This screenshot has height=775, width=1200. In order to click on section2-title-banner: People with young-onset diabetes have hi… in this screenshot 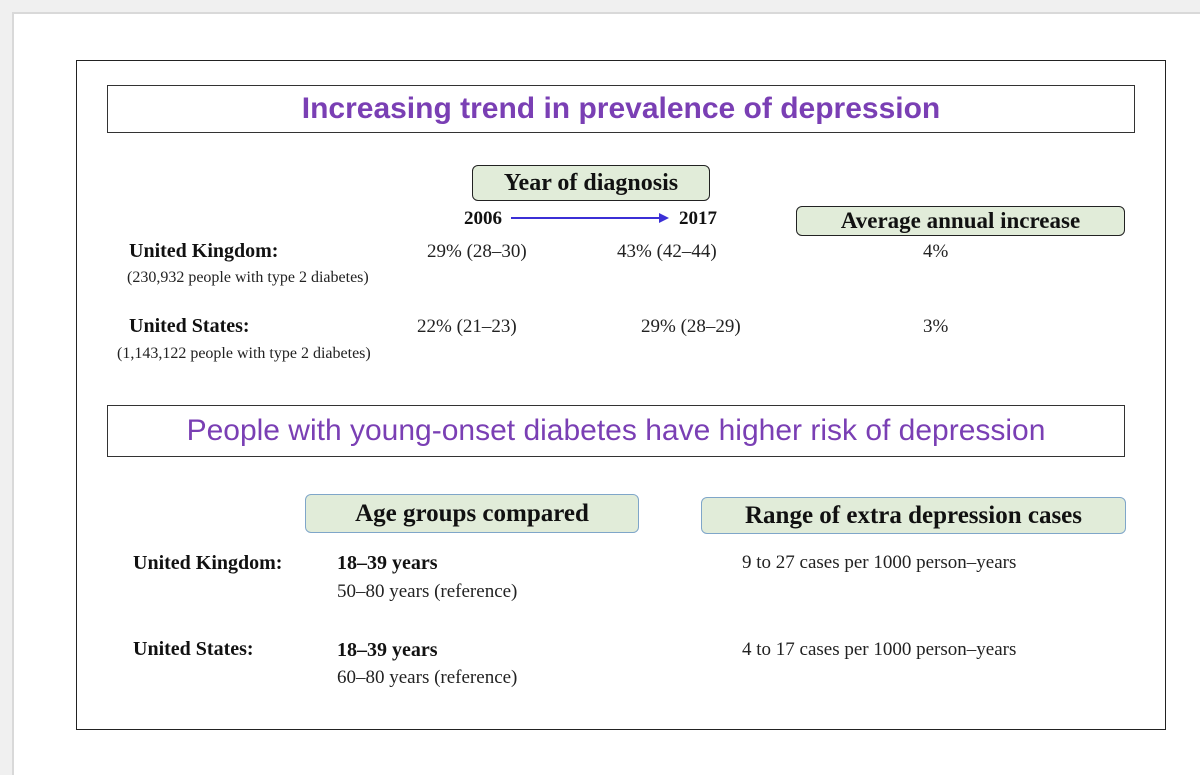, I will do `click(616, 431)`.